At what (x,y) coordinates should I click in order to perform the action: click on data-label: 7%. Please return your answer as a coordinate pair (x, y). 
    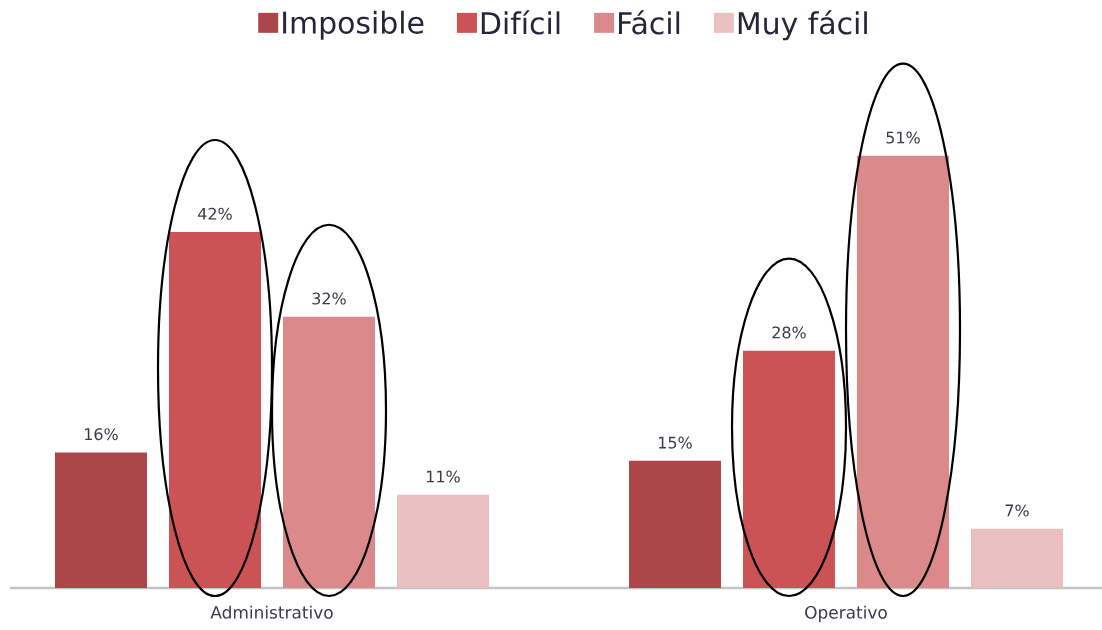
    Looking at the image, I should click on (1017, 510).